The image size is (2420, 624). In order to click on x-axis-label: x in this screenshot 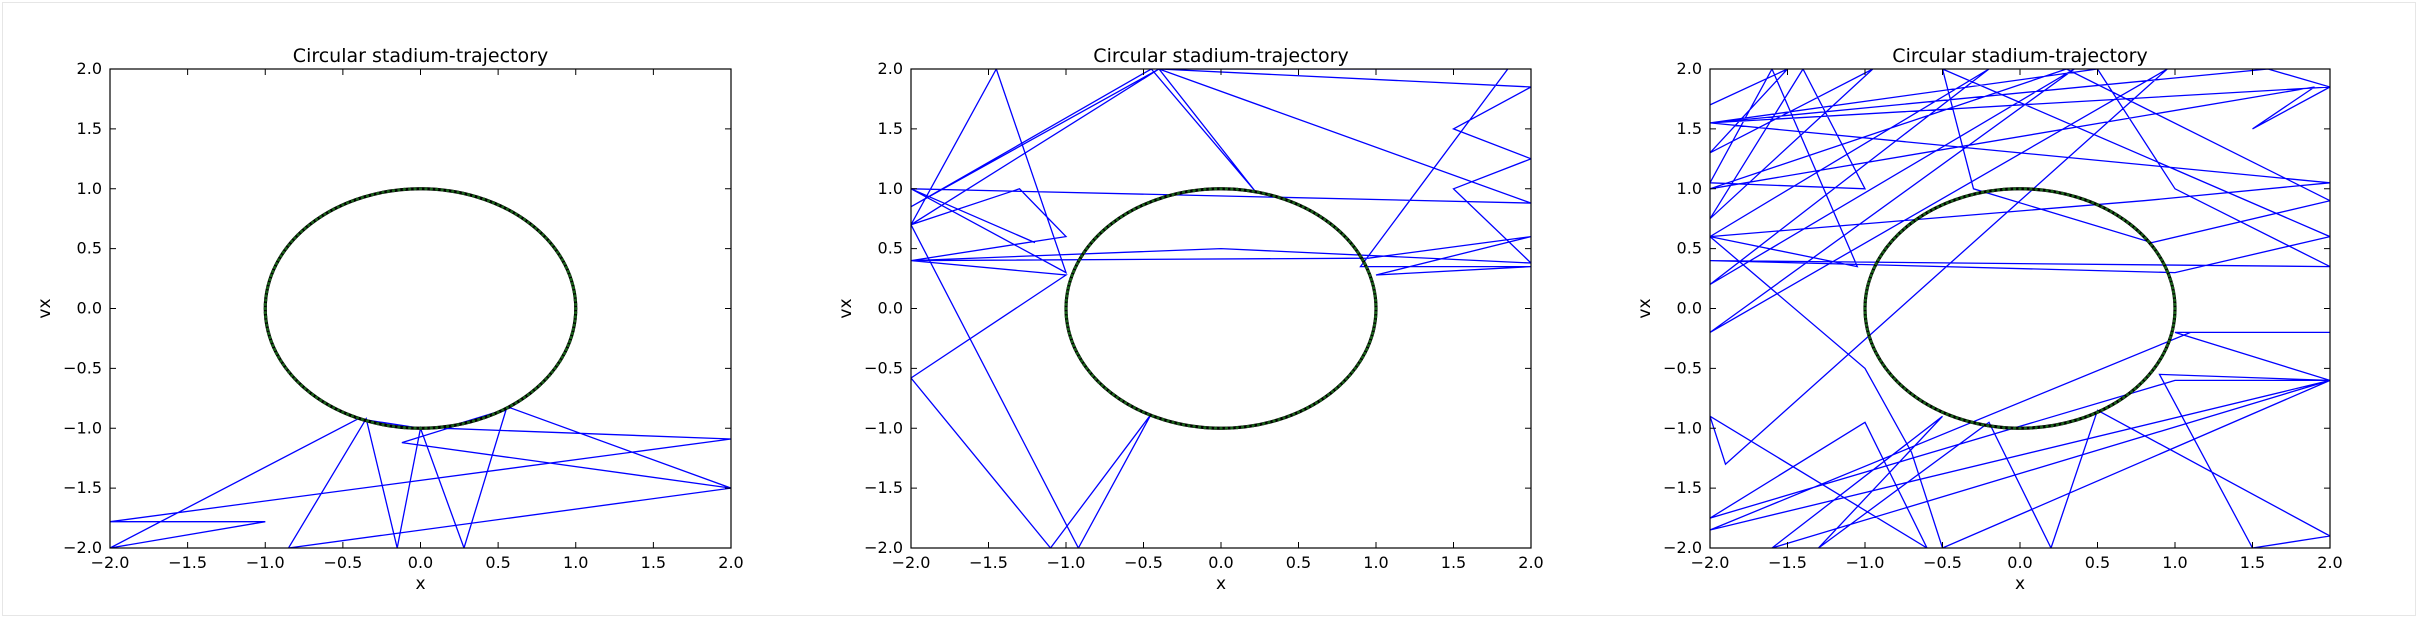, I will do `click(1221, 584)`.